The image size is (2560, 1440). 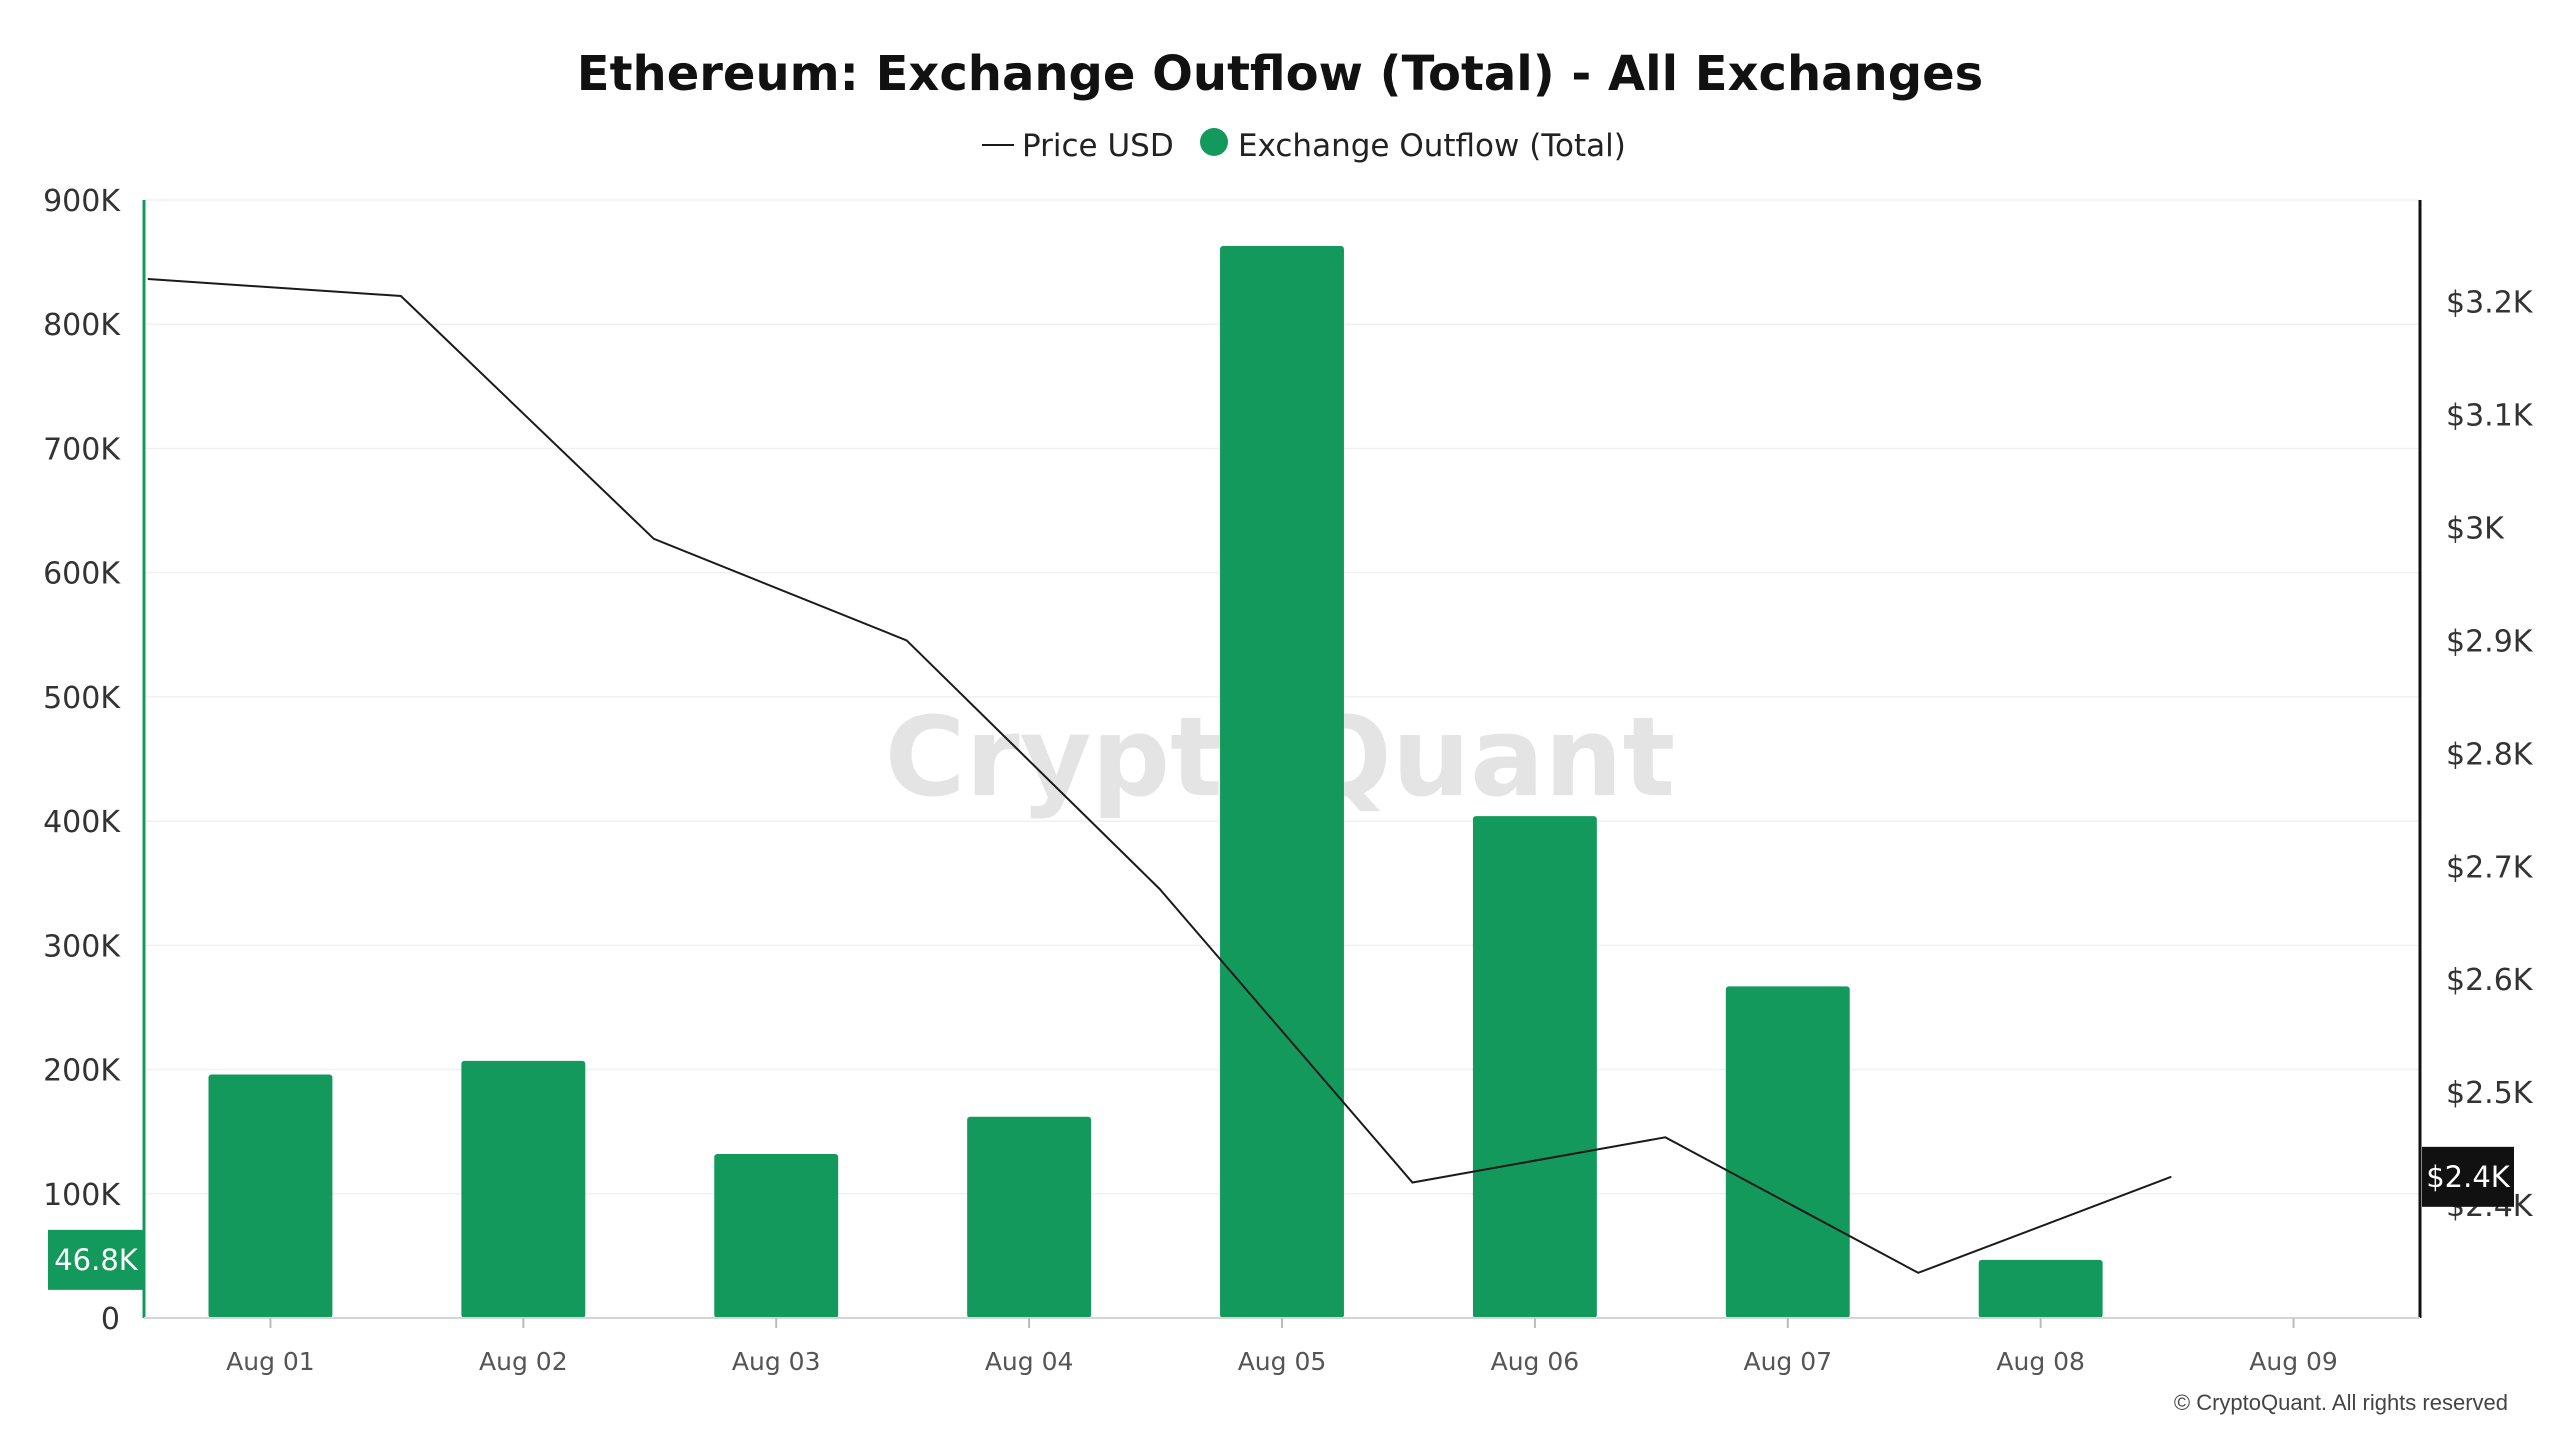 What do you see at coordinates (1787, 1361) in the screenshot?
I see `x-tick-label: Aug 07` at bounding box center [1787, 1361].